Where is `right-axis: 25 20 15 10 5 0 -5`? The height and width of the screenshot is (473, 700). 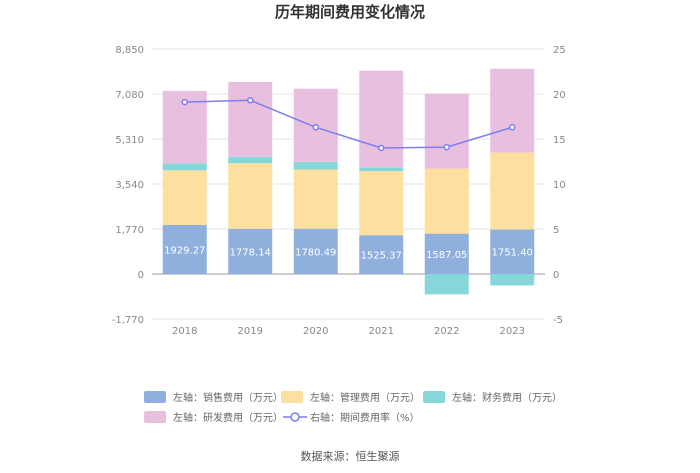 right-axis: 25 20 15 10 5 0 -5 is located at coordinates (559, 185).